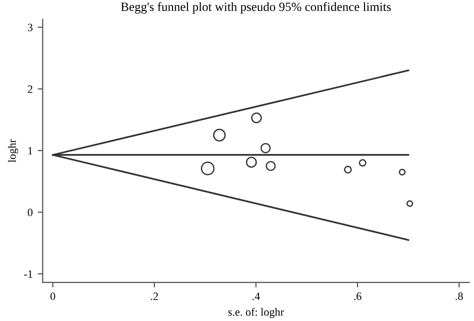 This screenshot has height=321, width=474. Describe the element at coordinates (53, 296) in the screenshot. I see `x-tick-label: 0` at that location.